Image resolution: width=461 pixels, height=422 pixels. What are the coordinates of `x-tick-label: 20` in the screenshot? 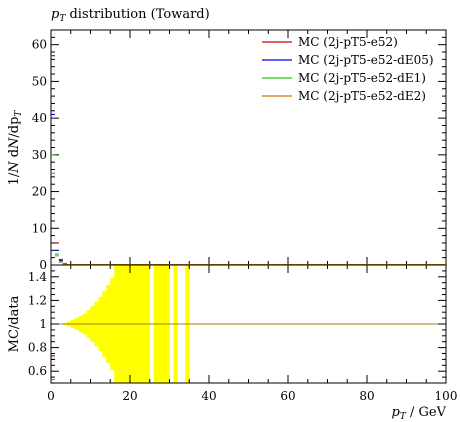 It's located at (129, 396).